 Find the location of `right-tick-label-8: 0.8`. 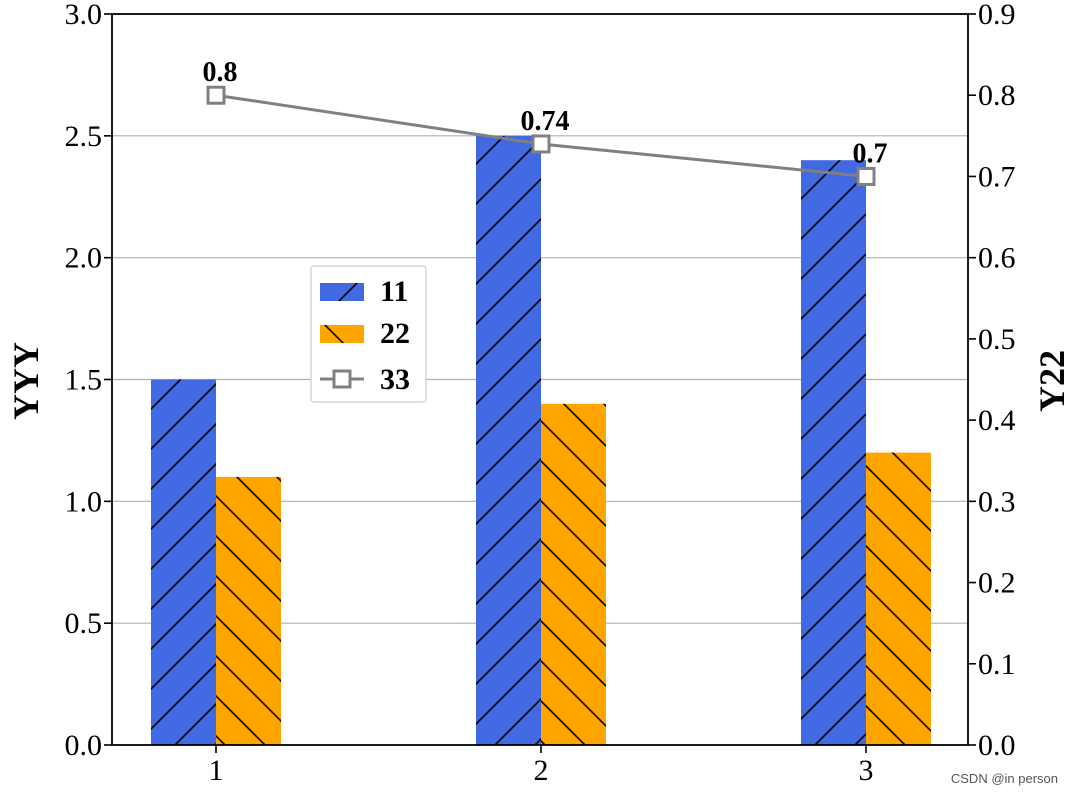

right-tick-label-8: 0.8 is located at coordinates (997, 95).